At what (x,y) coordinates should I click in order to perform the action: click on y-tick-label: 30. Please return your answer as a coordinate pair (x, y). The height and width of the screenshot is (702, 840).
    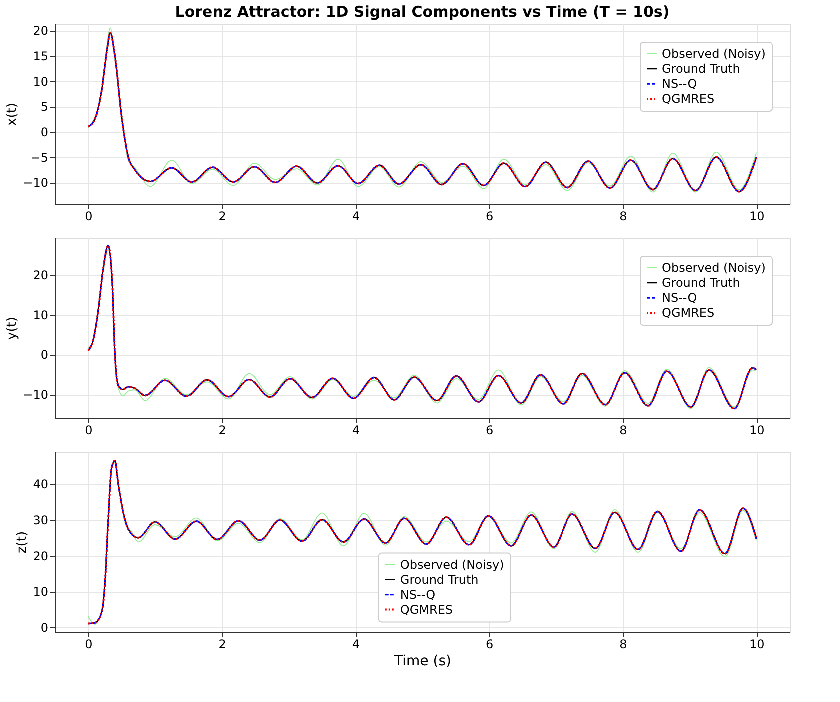
    Looking at the image, I should click on (40, 520).